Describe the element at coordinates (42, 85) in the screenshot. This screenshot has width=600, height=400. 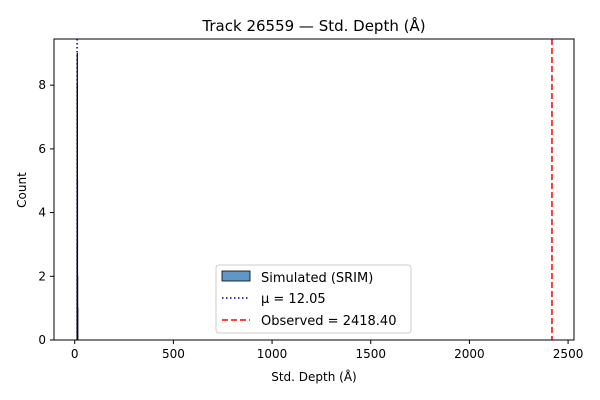
I see `y-tick-label-4: 8` at that location.